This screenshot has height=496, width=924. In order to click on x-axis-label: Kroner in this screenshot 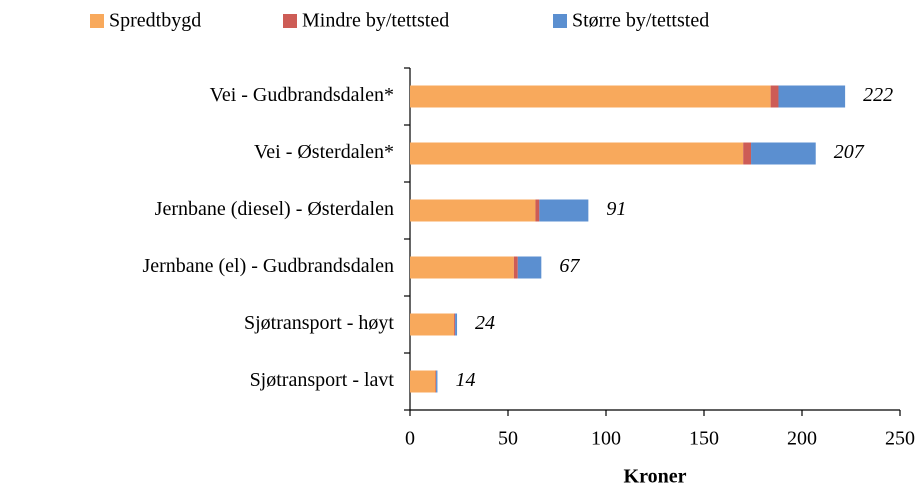, I will do `click(655, 477)`.